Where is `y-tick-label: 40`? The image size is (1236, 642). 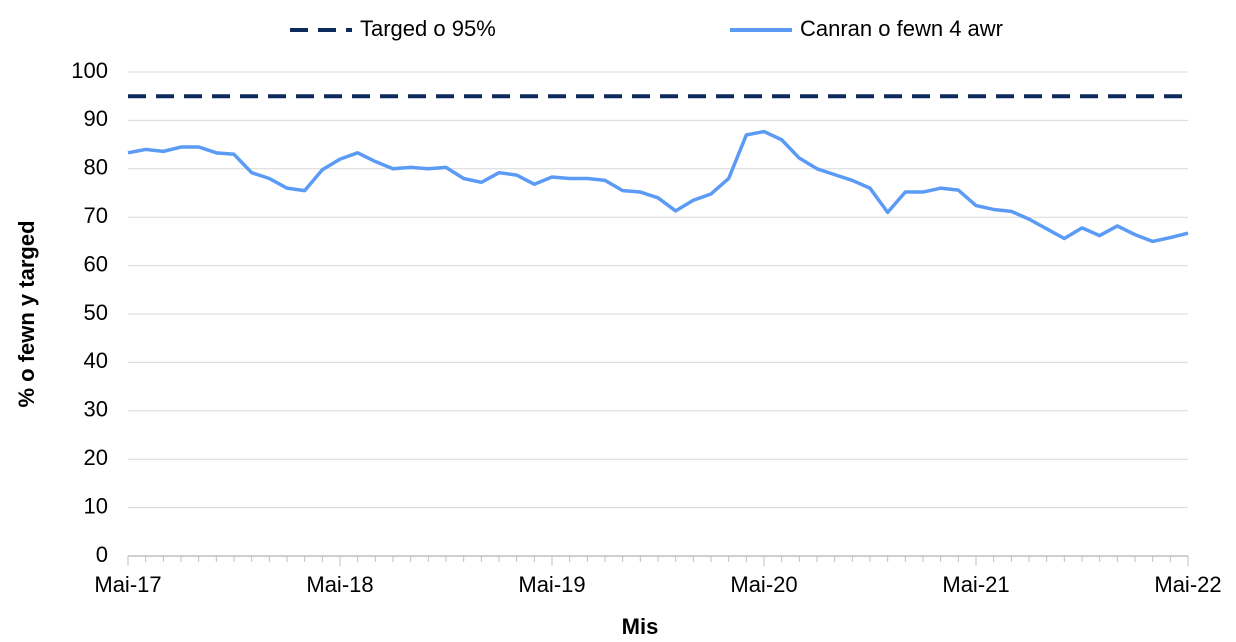
y-tick-label: 40 is located at coordinates (96, 360).